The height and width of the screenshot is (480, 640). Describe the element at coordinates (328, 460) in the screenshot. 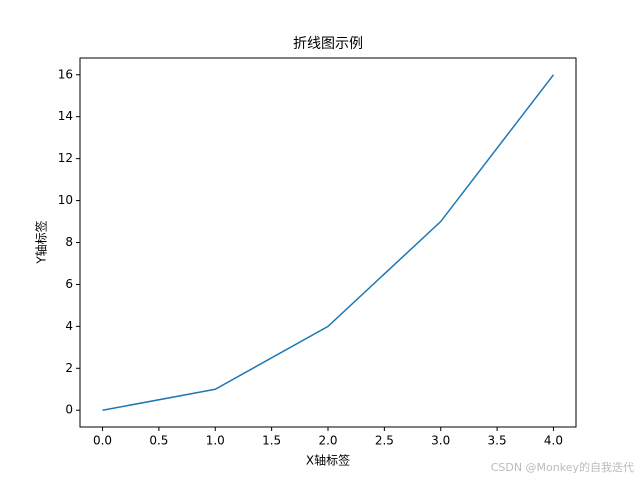

I see `x-axis-label: X轴标签` at that location.